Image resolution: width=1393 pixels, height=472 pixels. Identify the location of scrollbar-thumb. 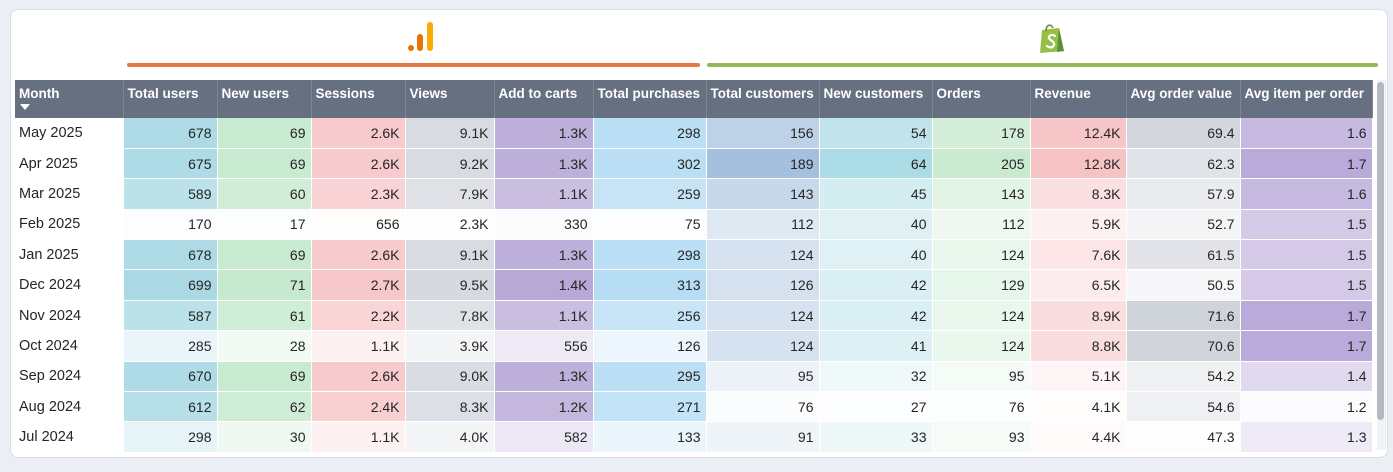
(1380, 251).